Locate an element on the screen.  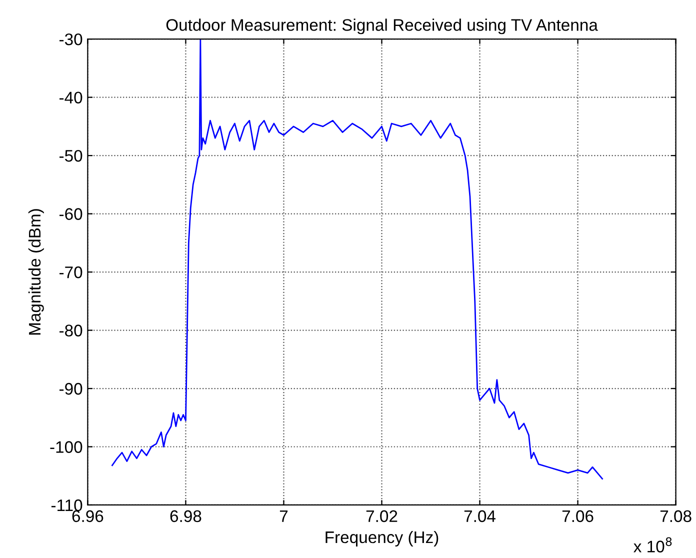
x-tick-label: 7.08 is located at coordinates (676, 516).